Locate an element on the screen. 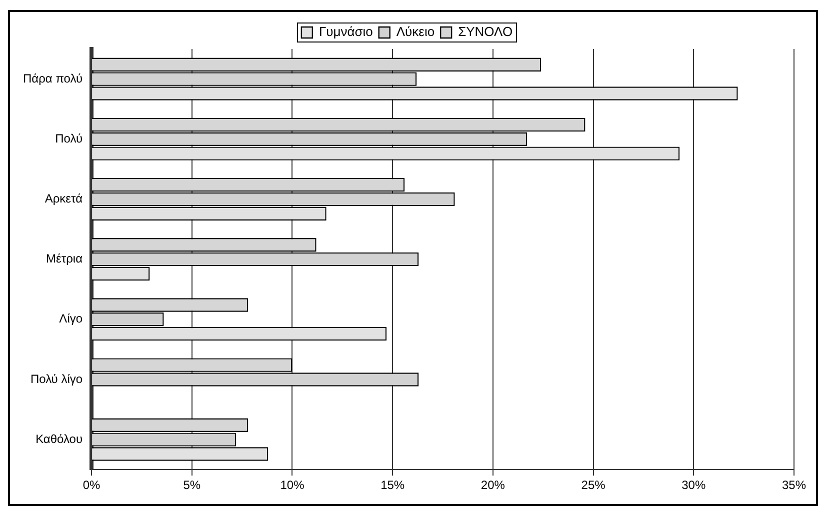 Image resolution: width=828 pixels, height=518 pixels. y-tick-label: Μέτρια is located at coordinates (64, 259).